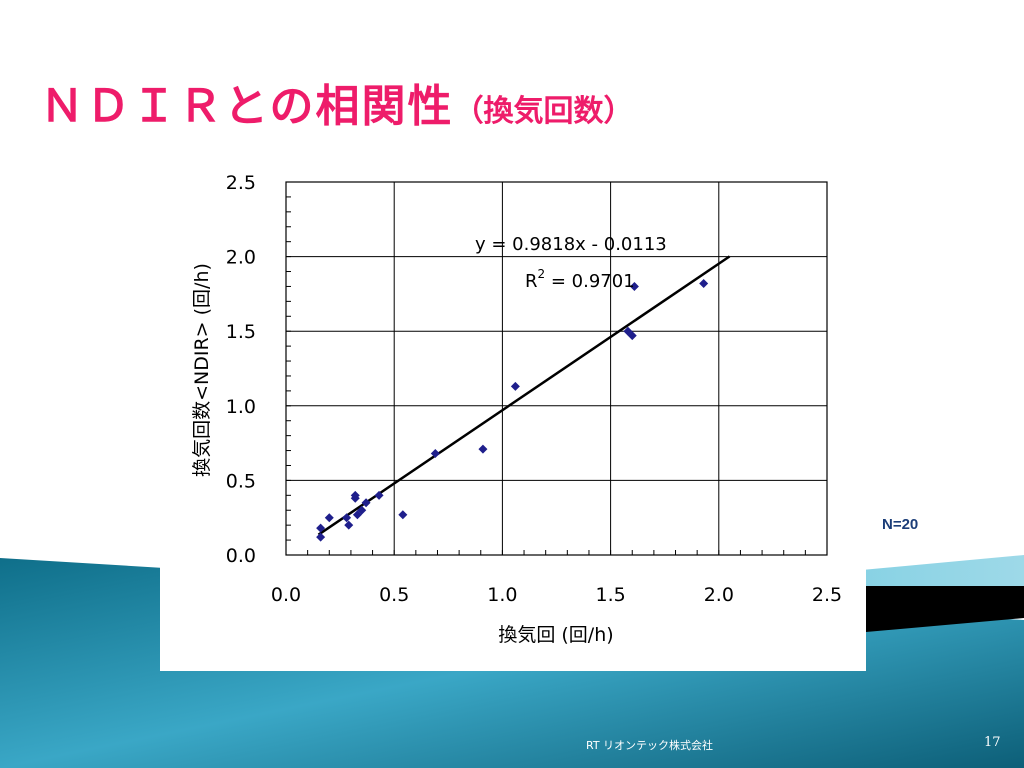  I want to click on r-squared-value: = 0.9701, so click(590, 281).